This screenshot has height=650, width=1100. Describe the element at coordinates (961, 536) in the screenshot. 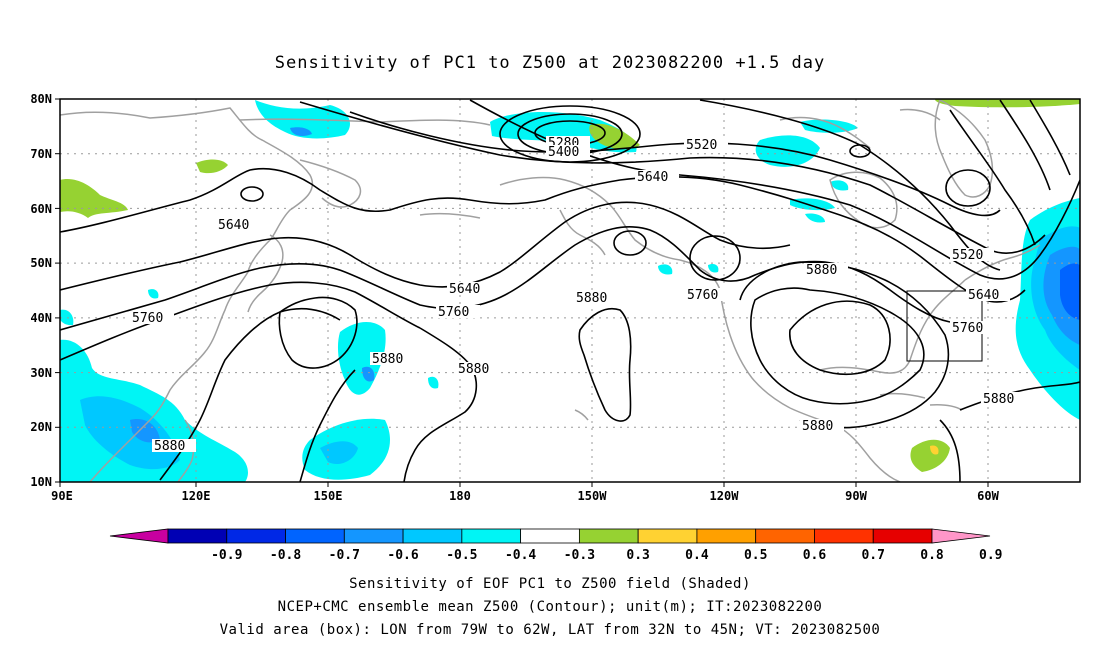

I see `colorbar-arrow-right` at that location.